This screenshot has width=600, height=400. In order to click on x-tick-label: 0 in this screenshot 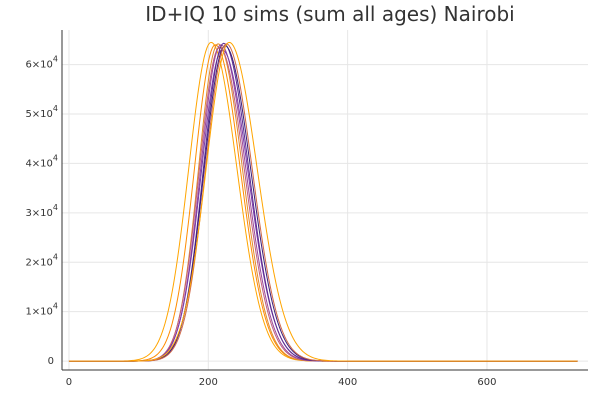, I will do `click(69, 382)`.